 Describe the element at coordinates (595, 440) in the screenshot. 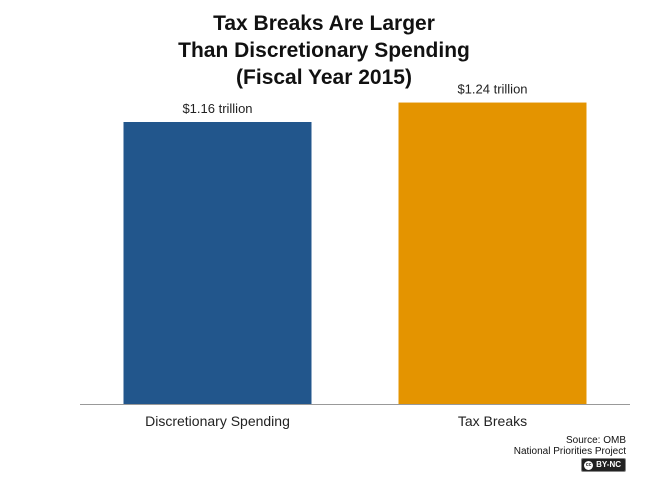

I see `source-text: Source: OMB` at that location.